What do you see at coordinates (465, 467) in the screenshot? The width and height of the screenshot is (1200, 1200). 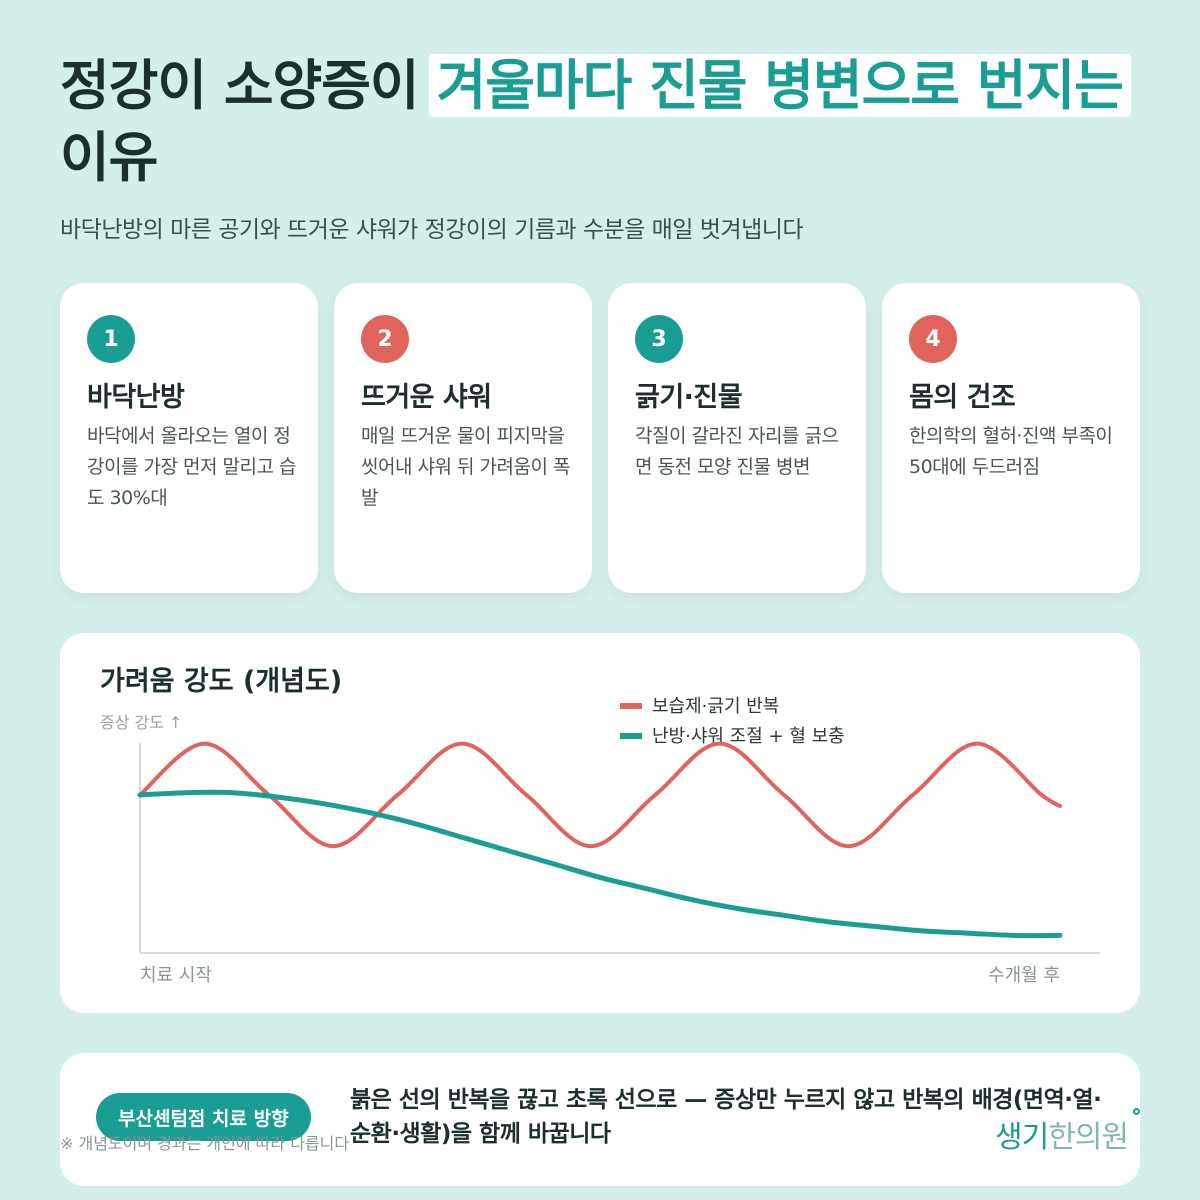 I see `card-text: 매일 뜨거운 물이 피지막을 씻어내 샤워 뒤 가려움이 폭발` at bounding box center [465, 467].